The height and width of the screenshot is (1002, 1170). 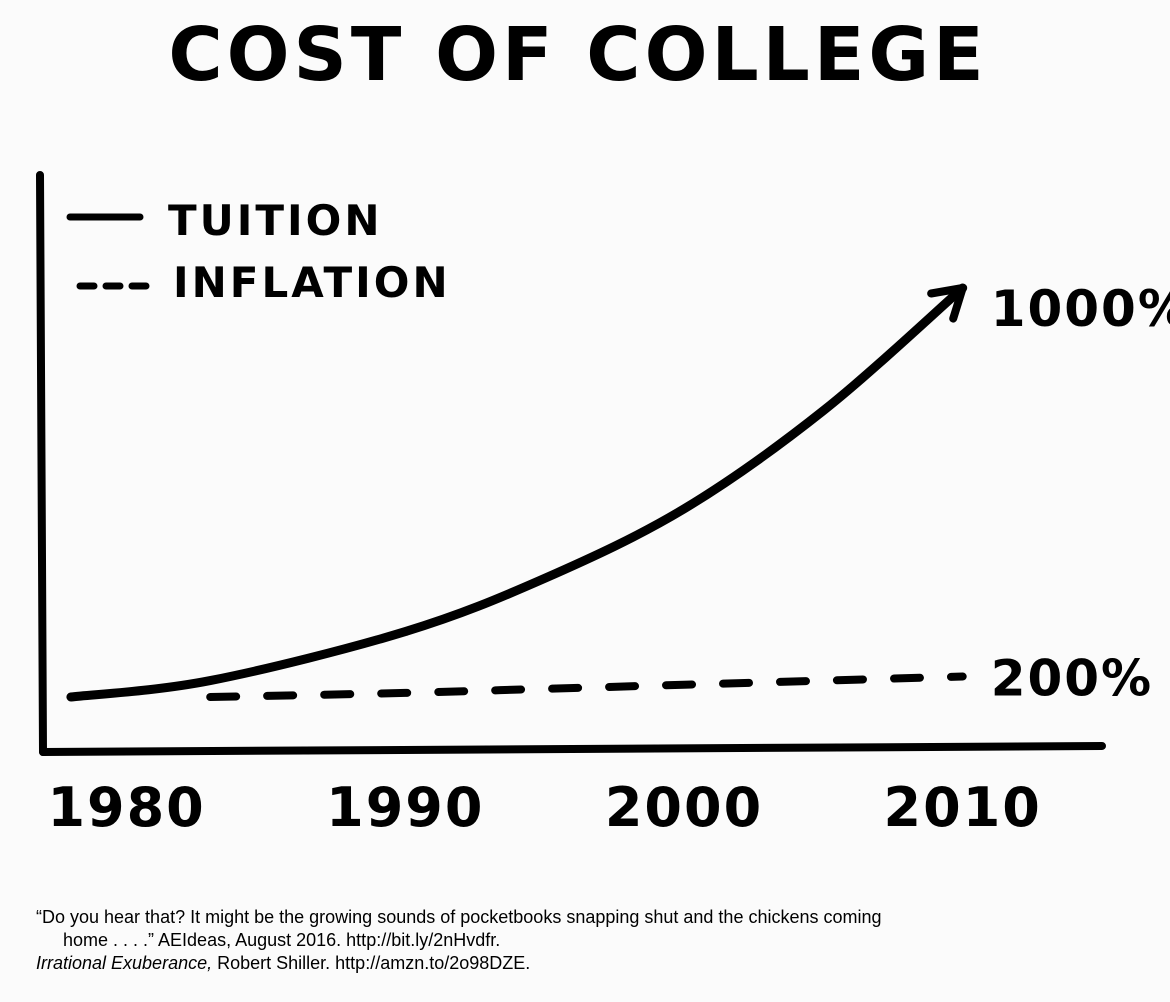 I want to click on chart-title: COST OF COLLEGE, so click(x=577, y=55).